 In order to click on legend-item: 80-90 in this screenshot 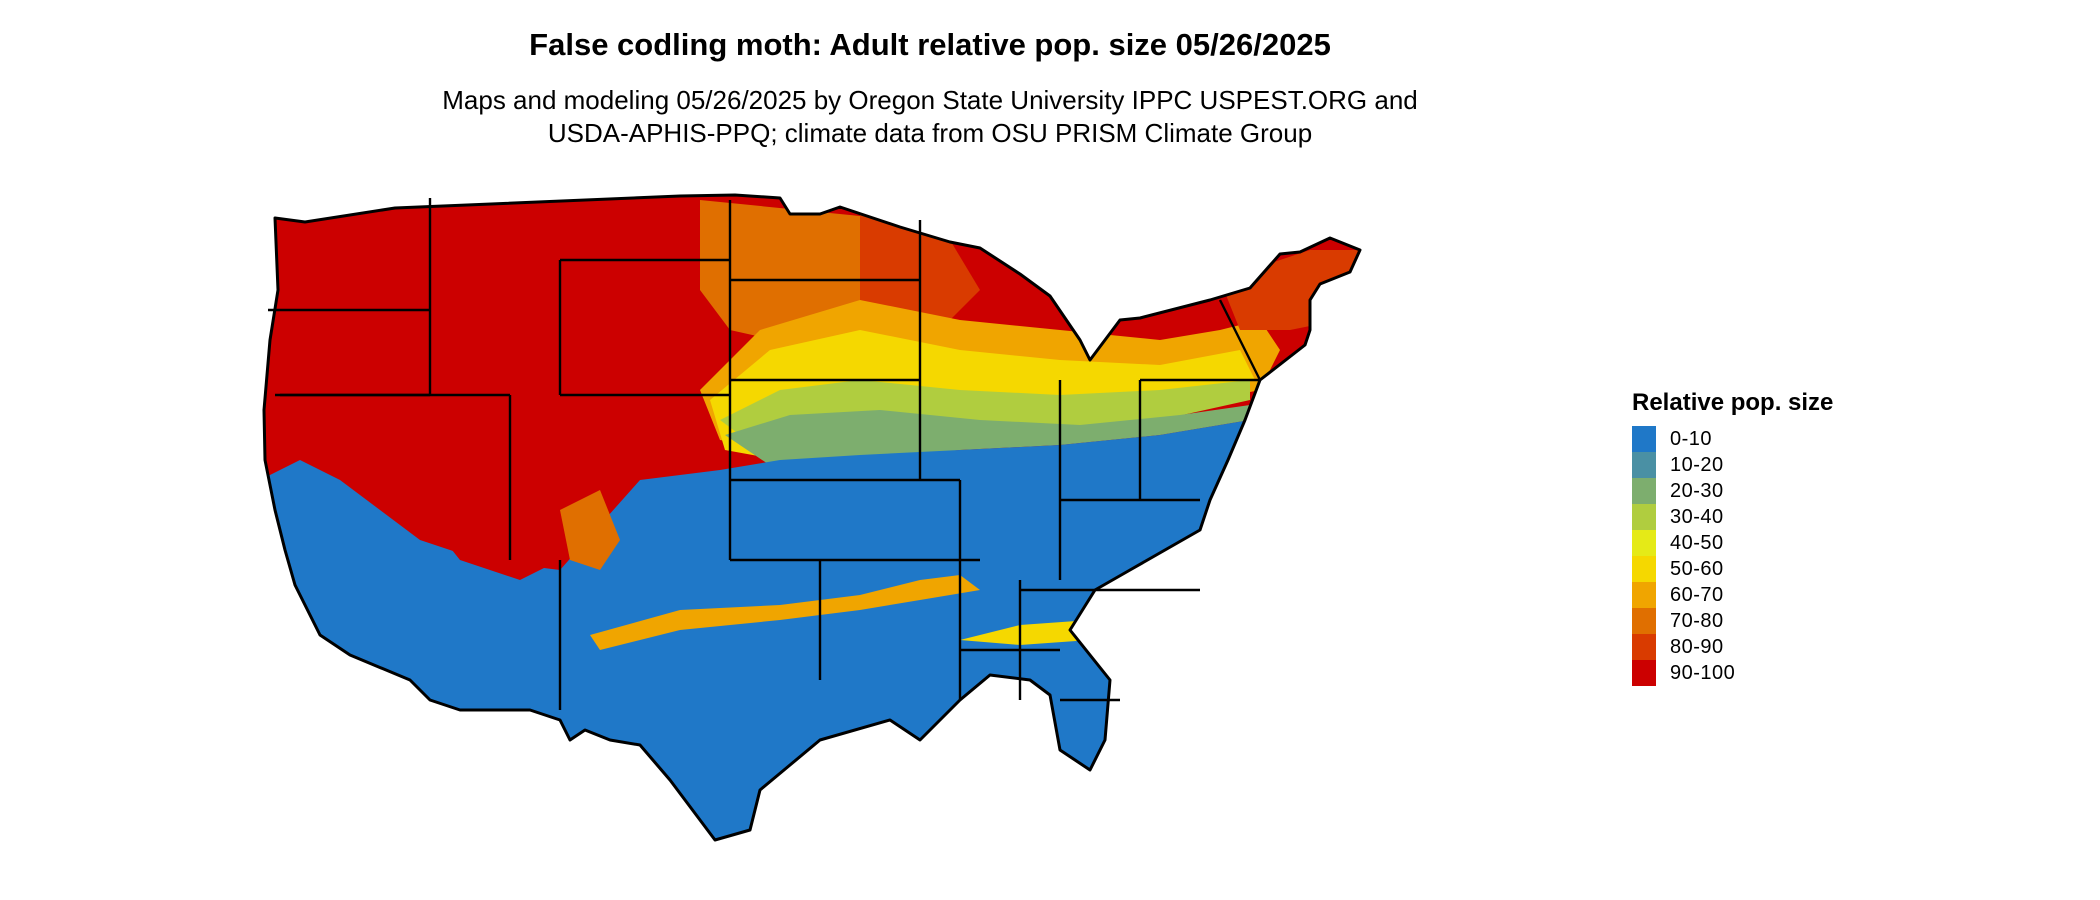, I will do `click(1732, 647)`.